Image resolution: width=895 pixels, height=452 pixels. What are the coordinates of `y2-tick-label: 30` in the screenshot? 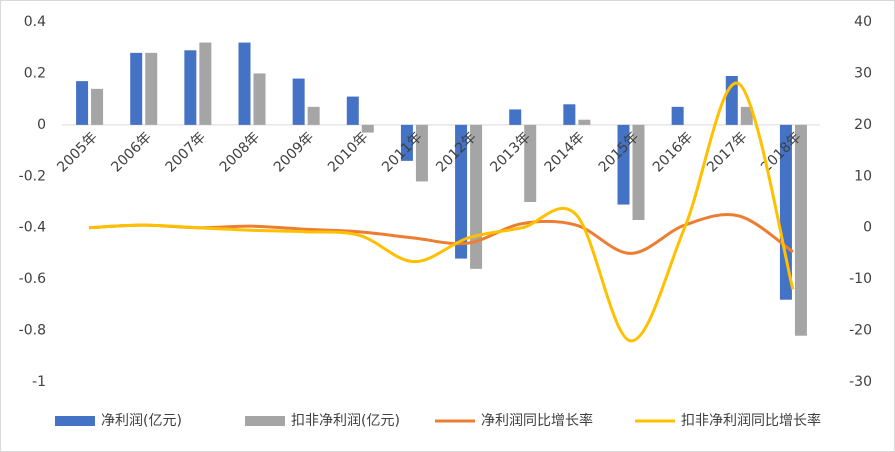 It's located at (863, 73).